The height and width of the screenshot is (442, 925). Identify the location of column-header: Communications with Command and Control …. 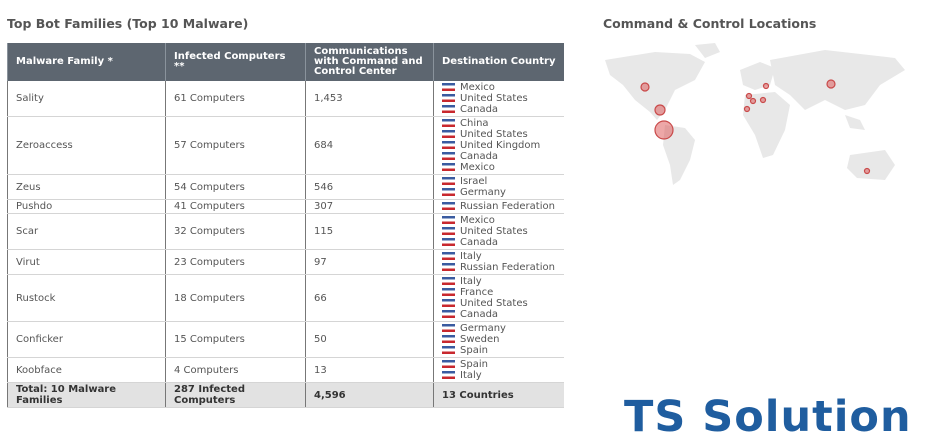
(369, 62).